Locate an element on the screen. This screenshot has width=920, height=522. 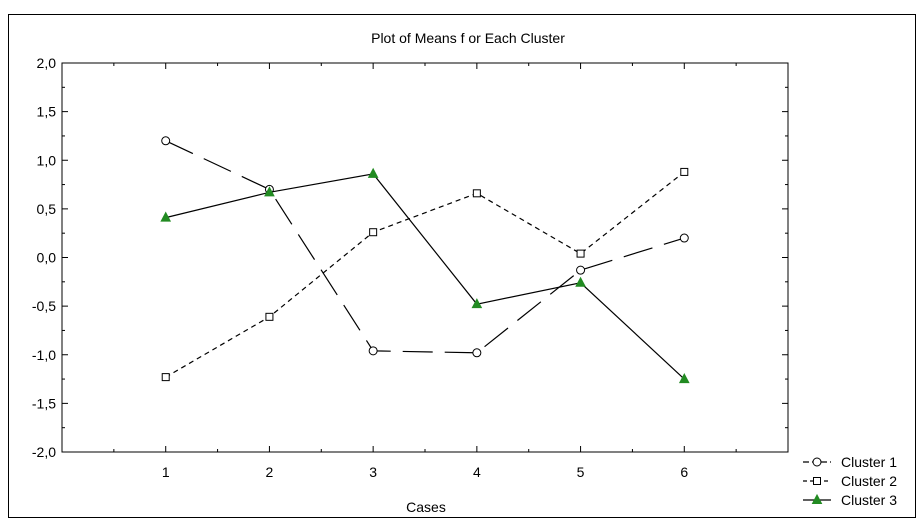
x-axis-label: Cases is located at coordinates (426, 507).